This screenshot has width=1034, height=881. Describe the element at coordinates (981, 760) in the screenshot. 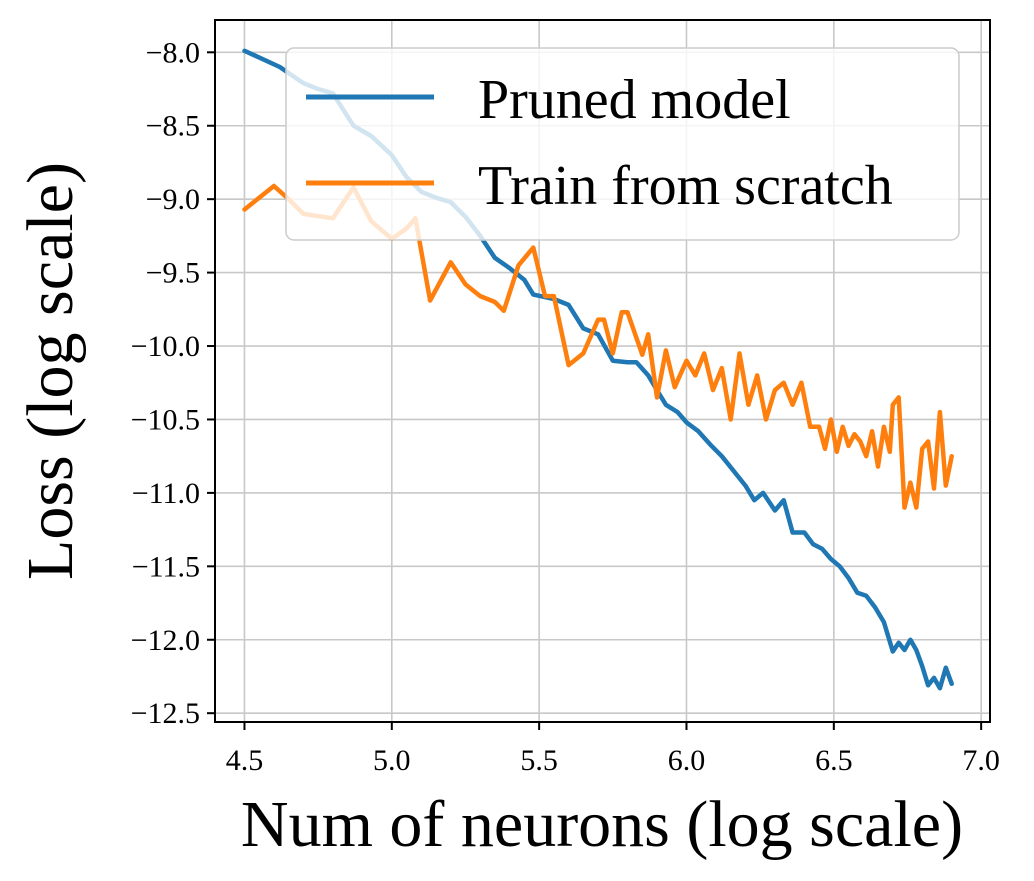

I see `x-tick-label: 7.0` at that location.